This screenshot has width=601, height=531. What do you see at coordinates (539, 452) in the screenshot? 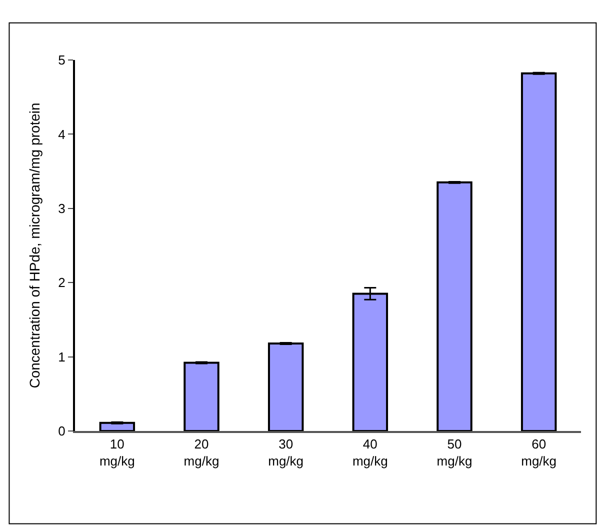
I see `x-tick-label: 60 mg/kg` at bounding box center [539, 452].